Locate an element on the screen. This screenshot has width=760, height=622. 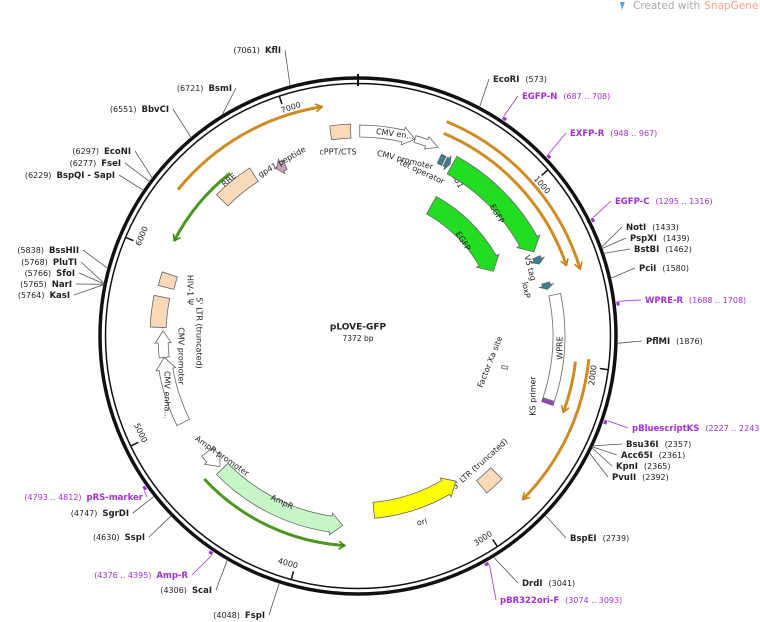
site-label: (5768) PluTI is located at coordinates (49, 263).